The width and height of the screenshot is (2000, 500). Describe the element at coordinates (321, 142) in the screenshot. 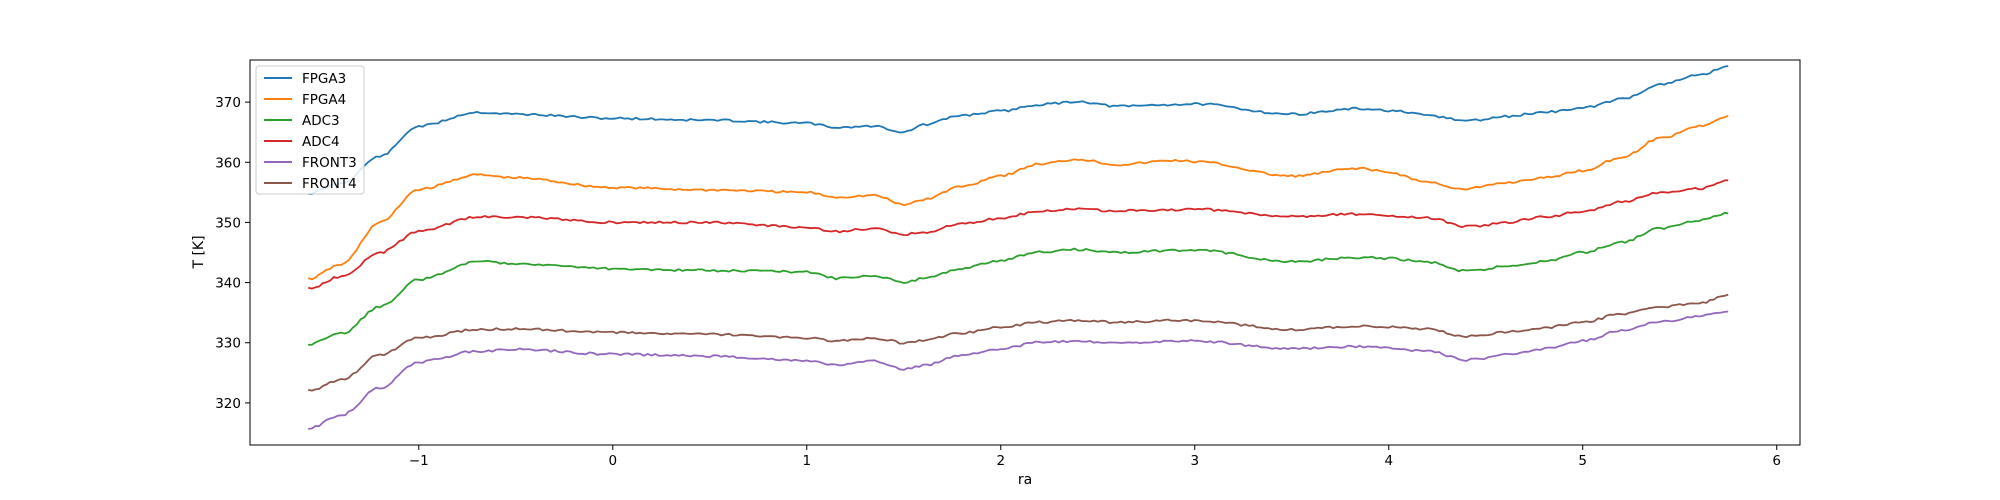

I see `legend-label: ADC4` at that location.